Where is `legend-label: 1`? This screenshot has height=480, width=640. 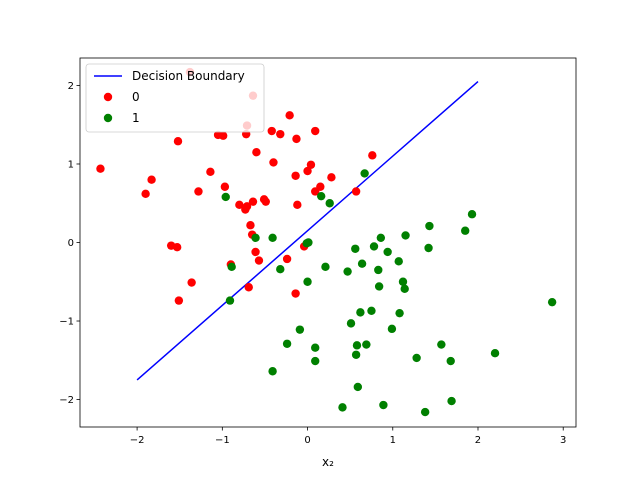 legend-label: 1 is located at coordinates (136, 118).